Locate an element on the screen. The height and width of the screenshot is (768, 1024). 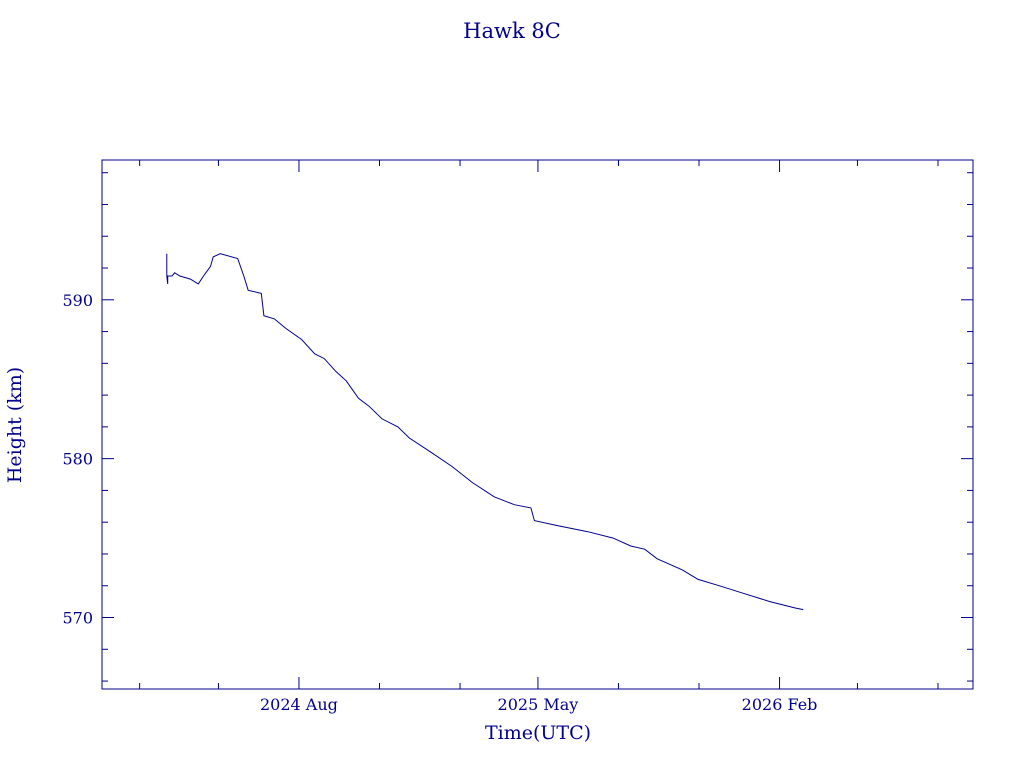
y-tick-label: 590 is located at coordinates (77, 300).